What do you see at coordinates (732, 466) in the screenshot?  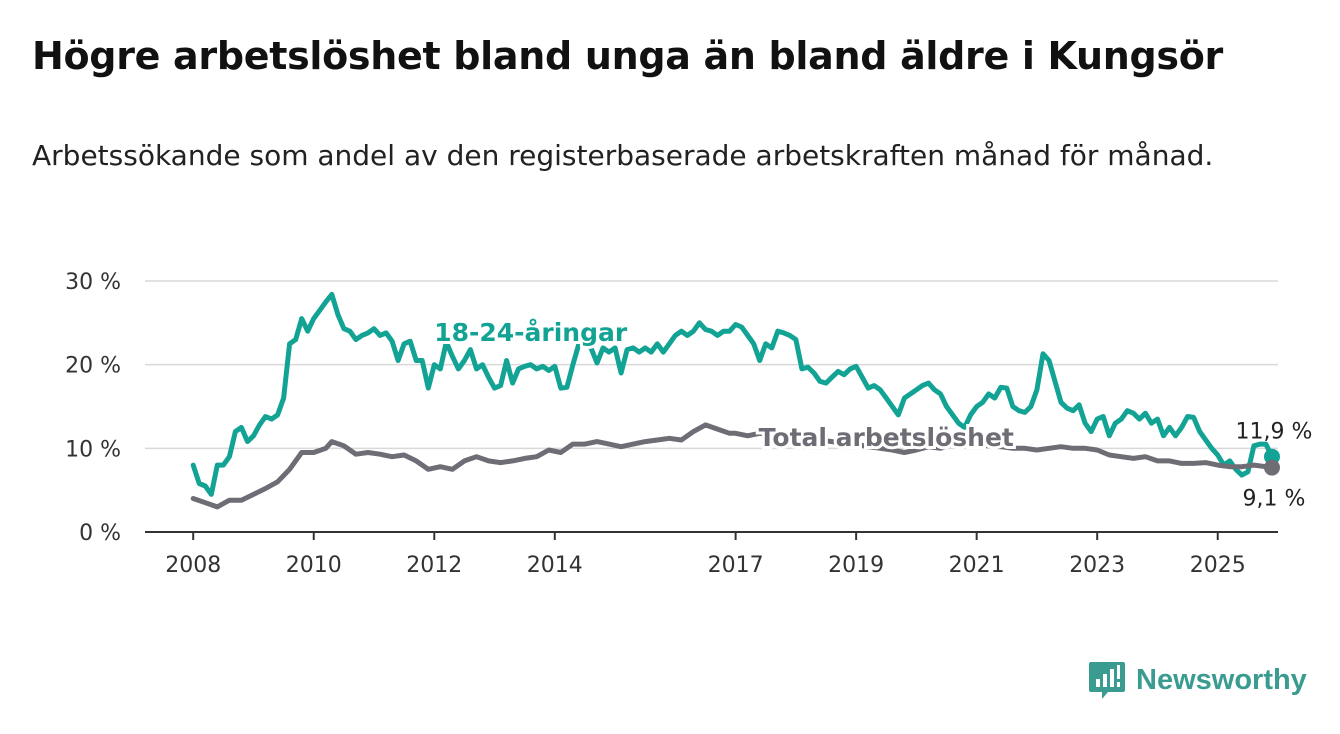 I see `series-line-total` at bounding box center [732, 466].